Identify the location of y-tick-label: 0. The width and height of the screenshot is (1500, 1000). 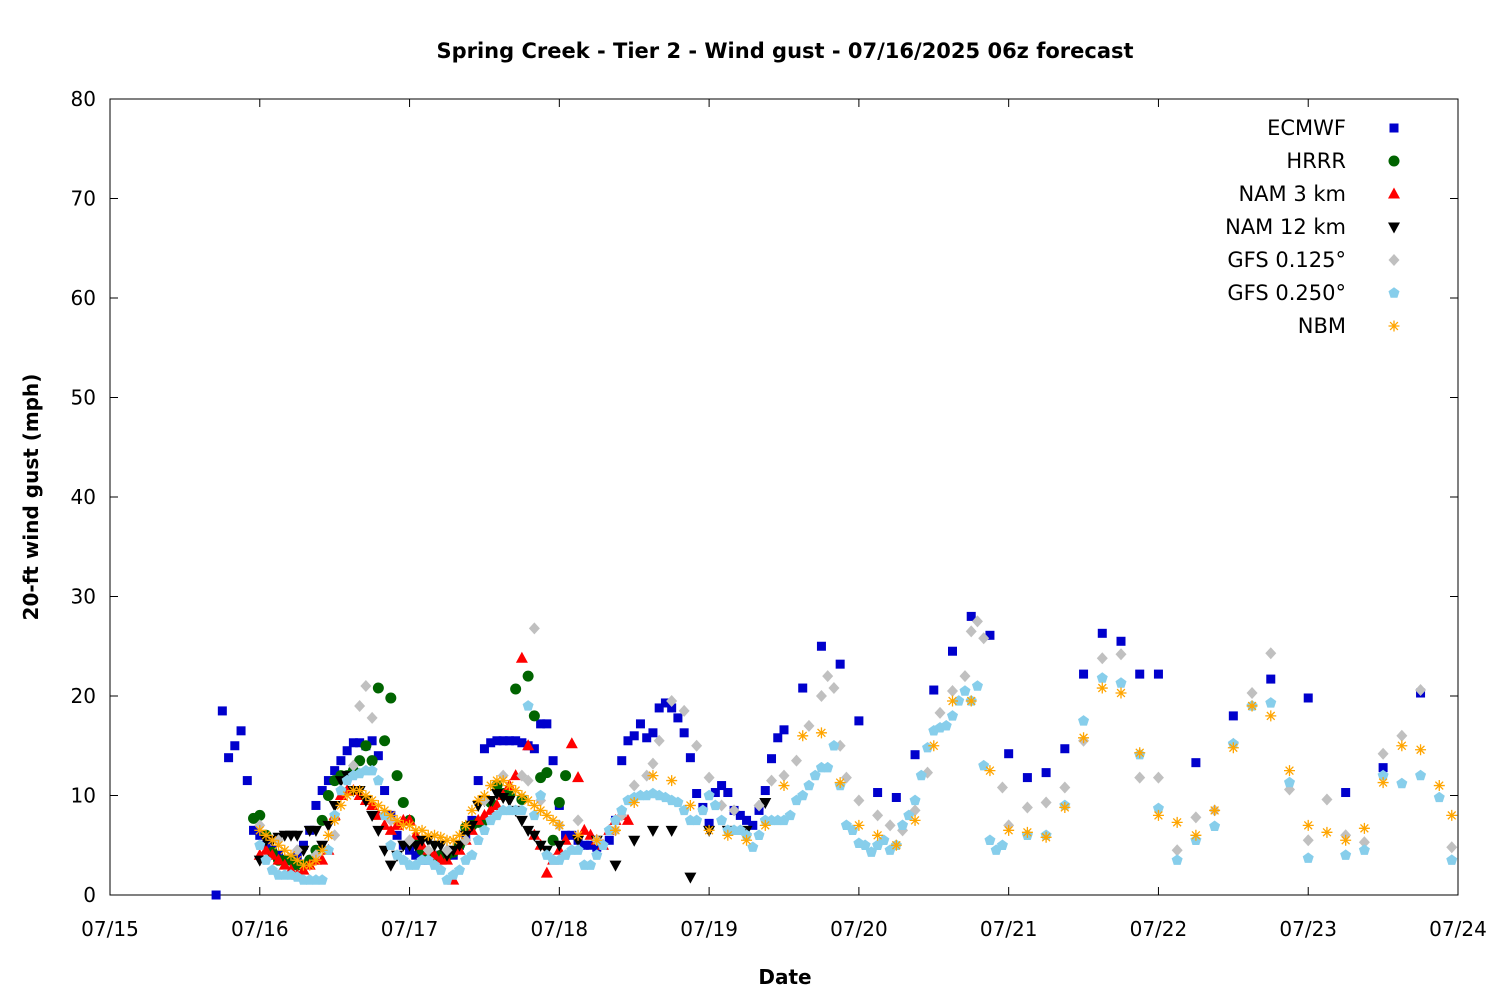
(89, 895).